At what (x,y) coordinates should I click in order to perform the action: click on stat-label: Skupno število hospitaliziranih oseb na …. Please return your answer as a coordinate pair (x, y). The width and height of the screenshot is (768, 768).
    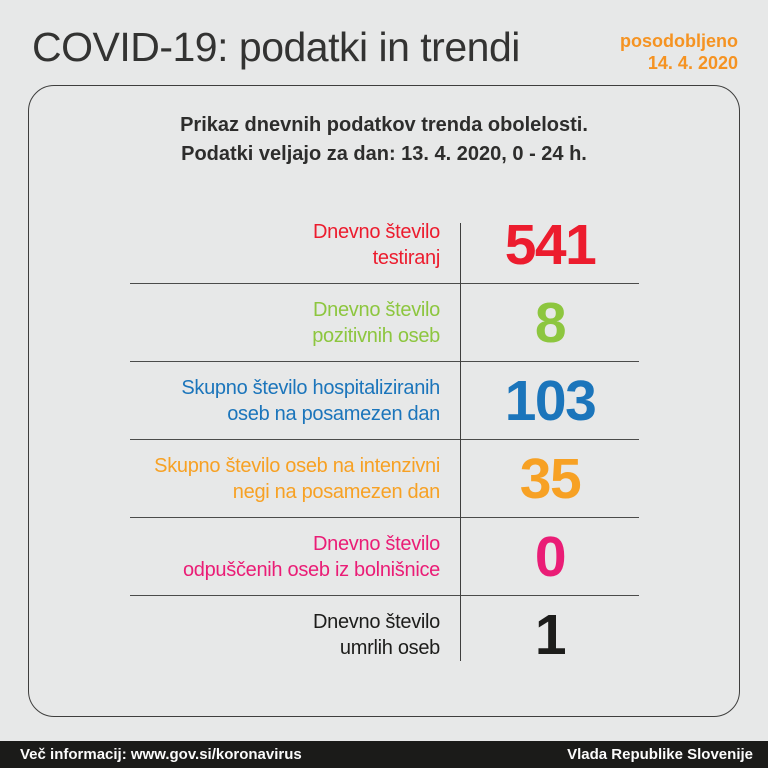
    Looking at the image, I should click on (295, 401).